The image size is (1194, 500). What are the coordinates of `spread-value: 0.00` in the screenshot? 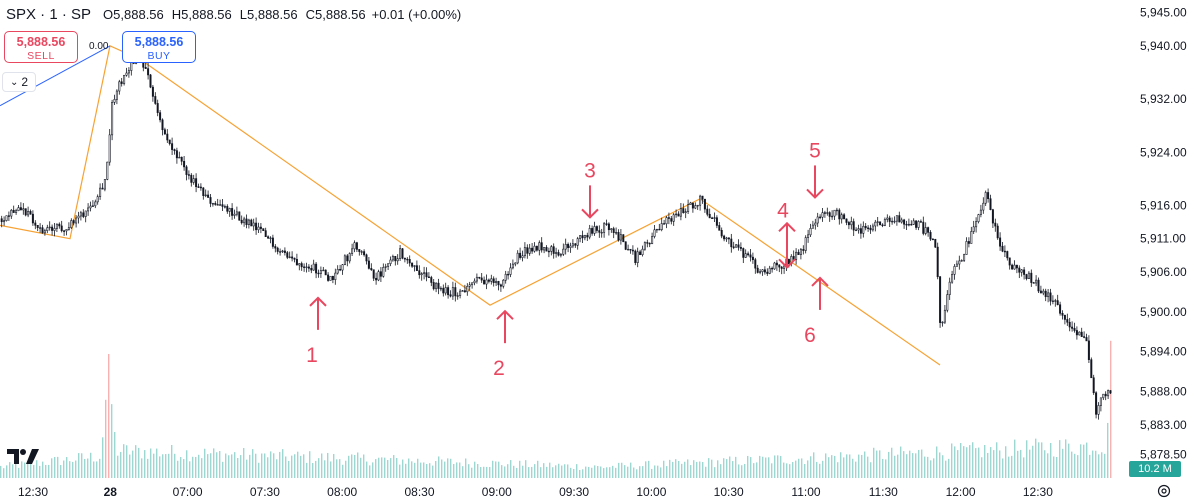 It's located at (99, 46).